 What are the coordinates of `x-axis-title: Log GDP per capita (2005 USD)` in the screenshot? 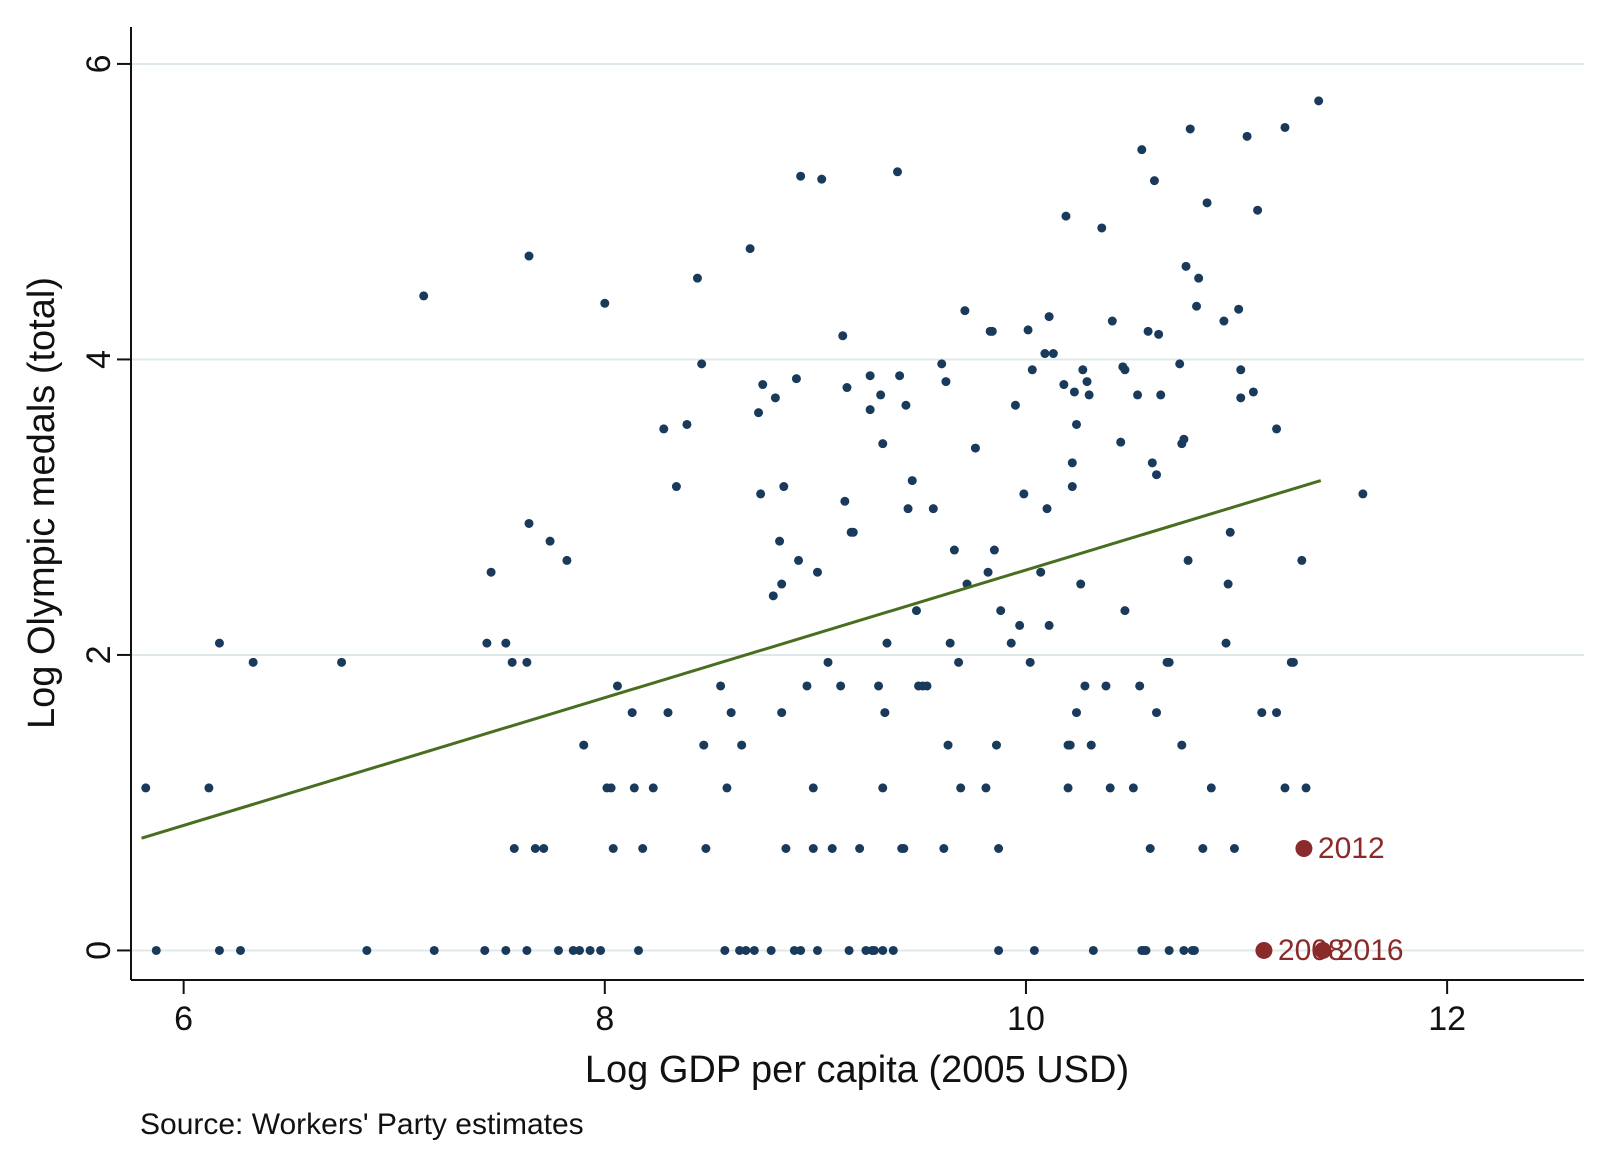 It's located at (857, 1070).